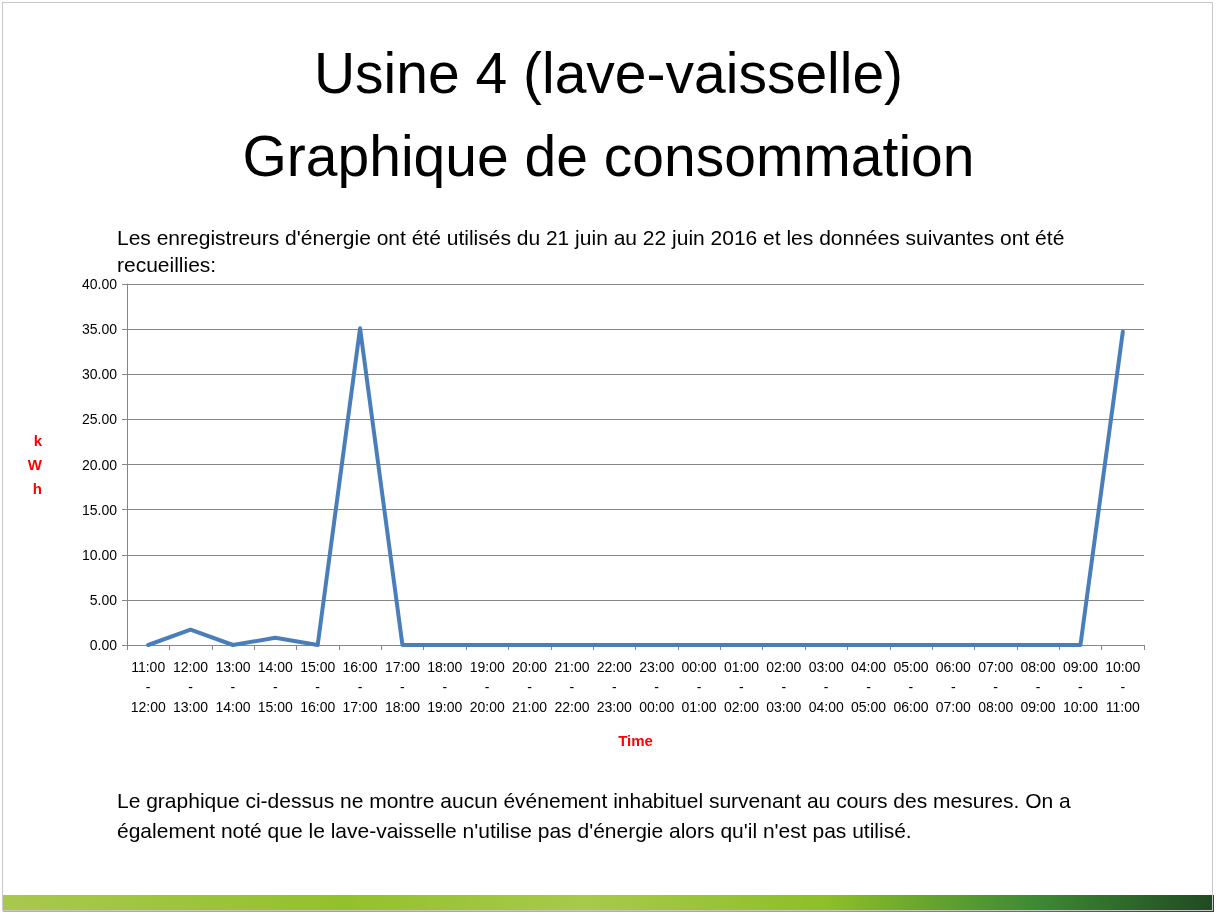  I want to click on x-tick-label: 17:00 - 18:00, so click(402, 687).